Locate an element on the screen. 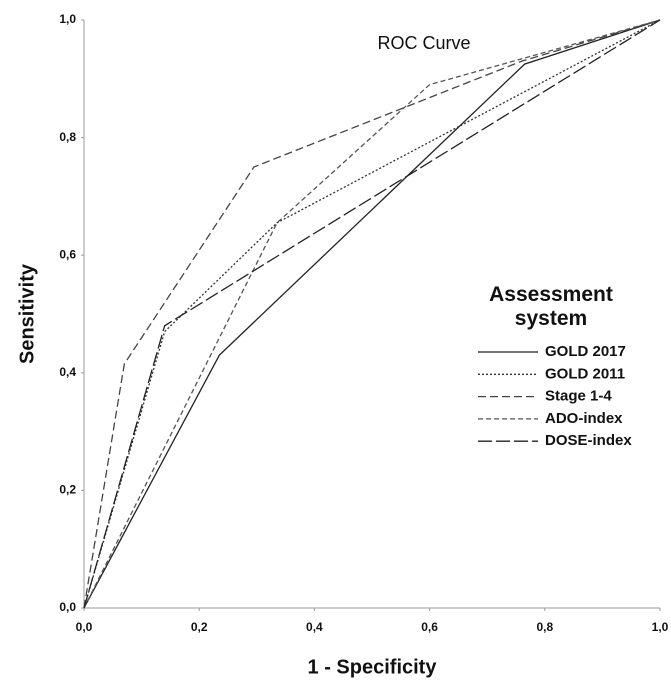 Image resolution: width=671 pixels, height=683 pixels. y-tick-label: 0,4 is located at coordinates (67, 372).